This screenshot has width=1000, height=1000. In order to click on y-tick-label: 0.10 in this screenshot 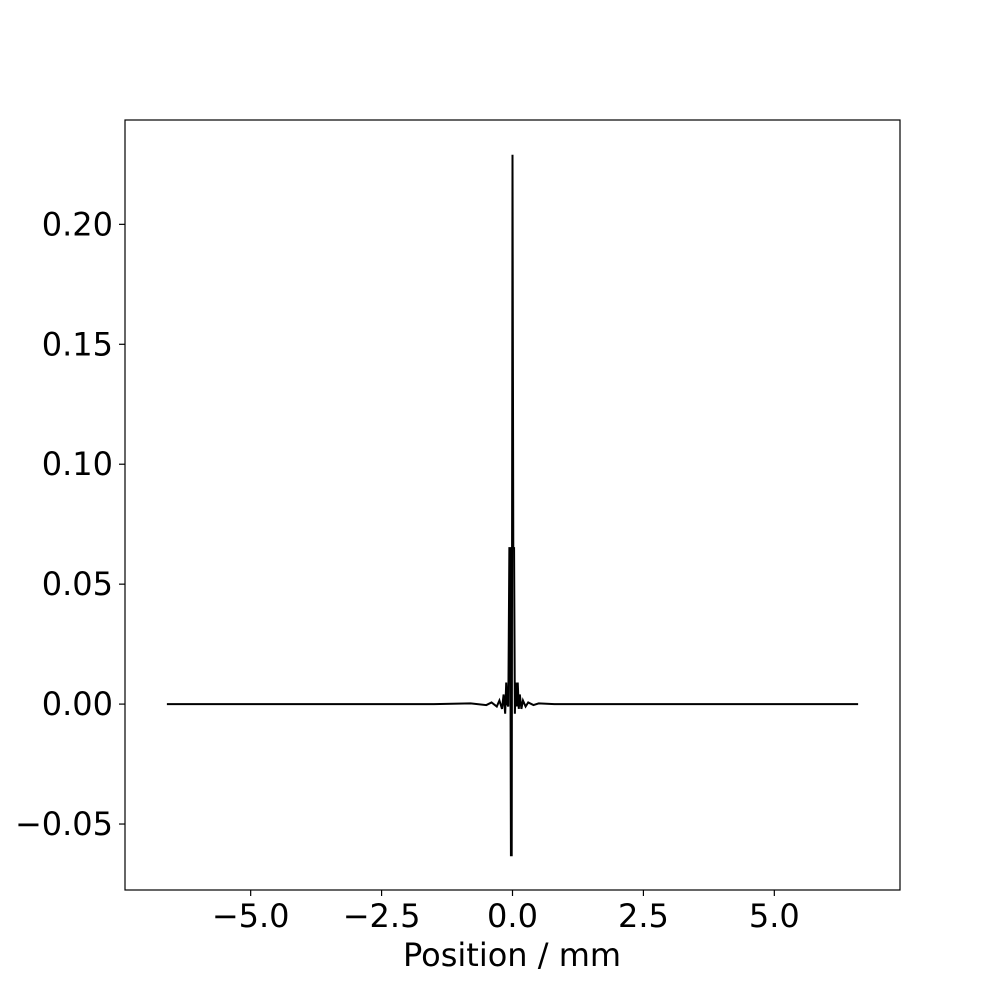, I will do `click(77, 464)`.